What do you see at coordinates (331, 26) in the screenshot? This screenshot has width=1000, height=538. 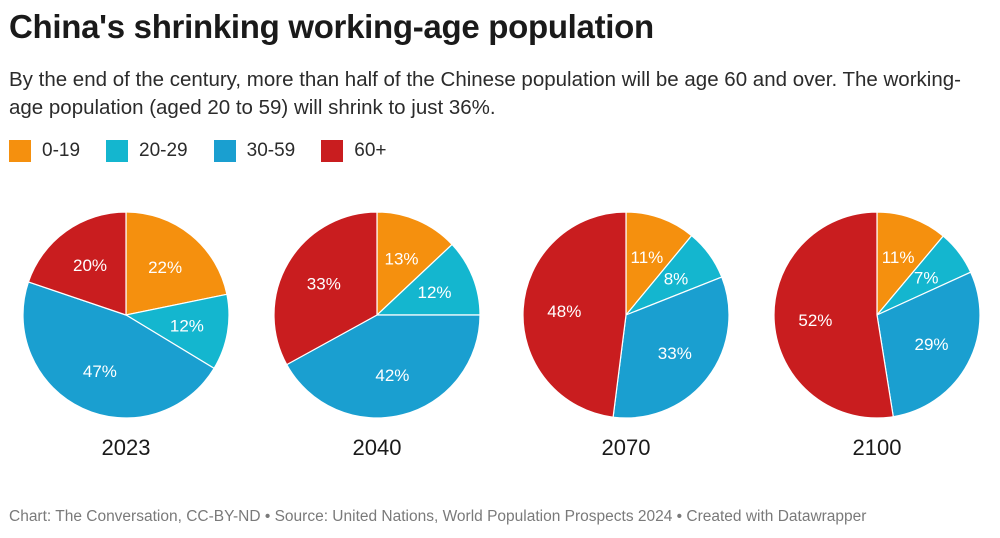 I see `chart-title: China's shrinking working-age population` at bounding box center [331, 26].